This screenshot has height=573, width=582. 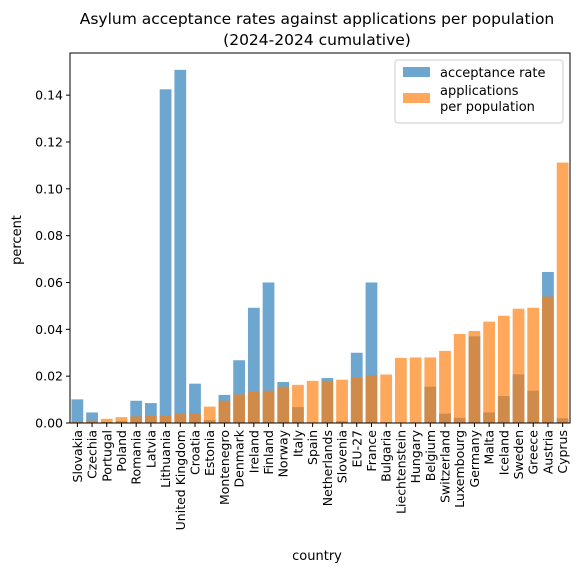 What do you see at coordinates (459, 469) in the screenshot?
I see `x-tick-label: Luxembourg` at bounding box center [459, 469].